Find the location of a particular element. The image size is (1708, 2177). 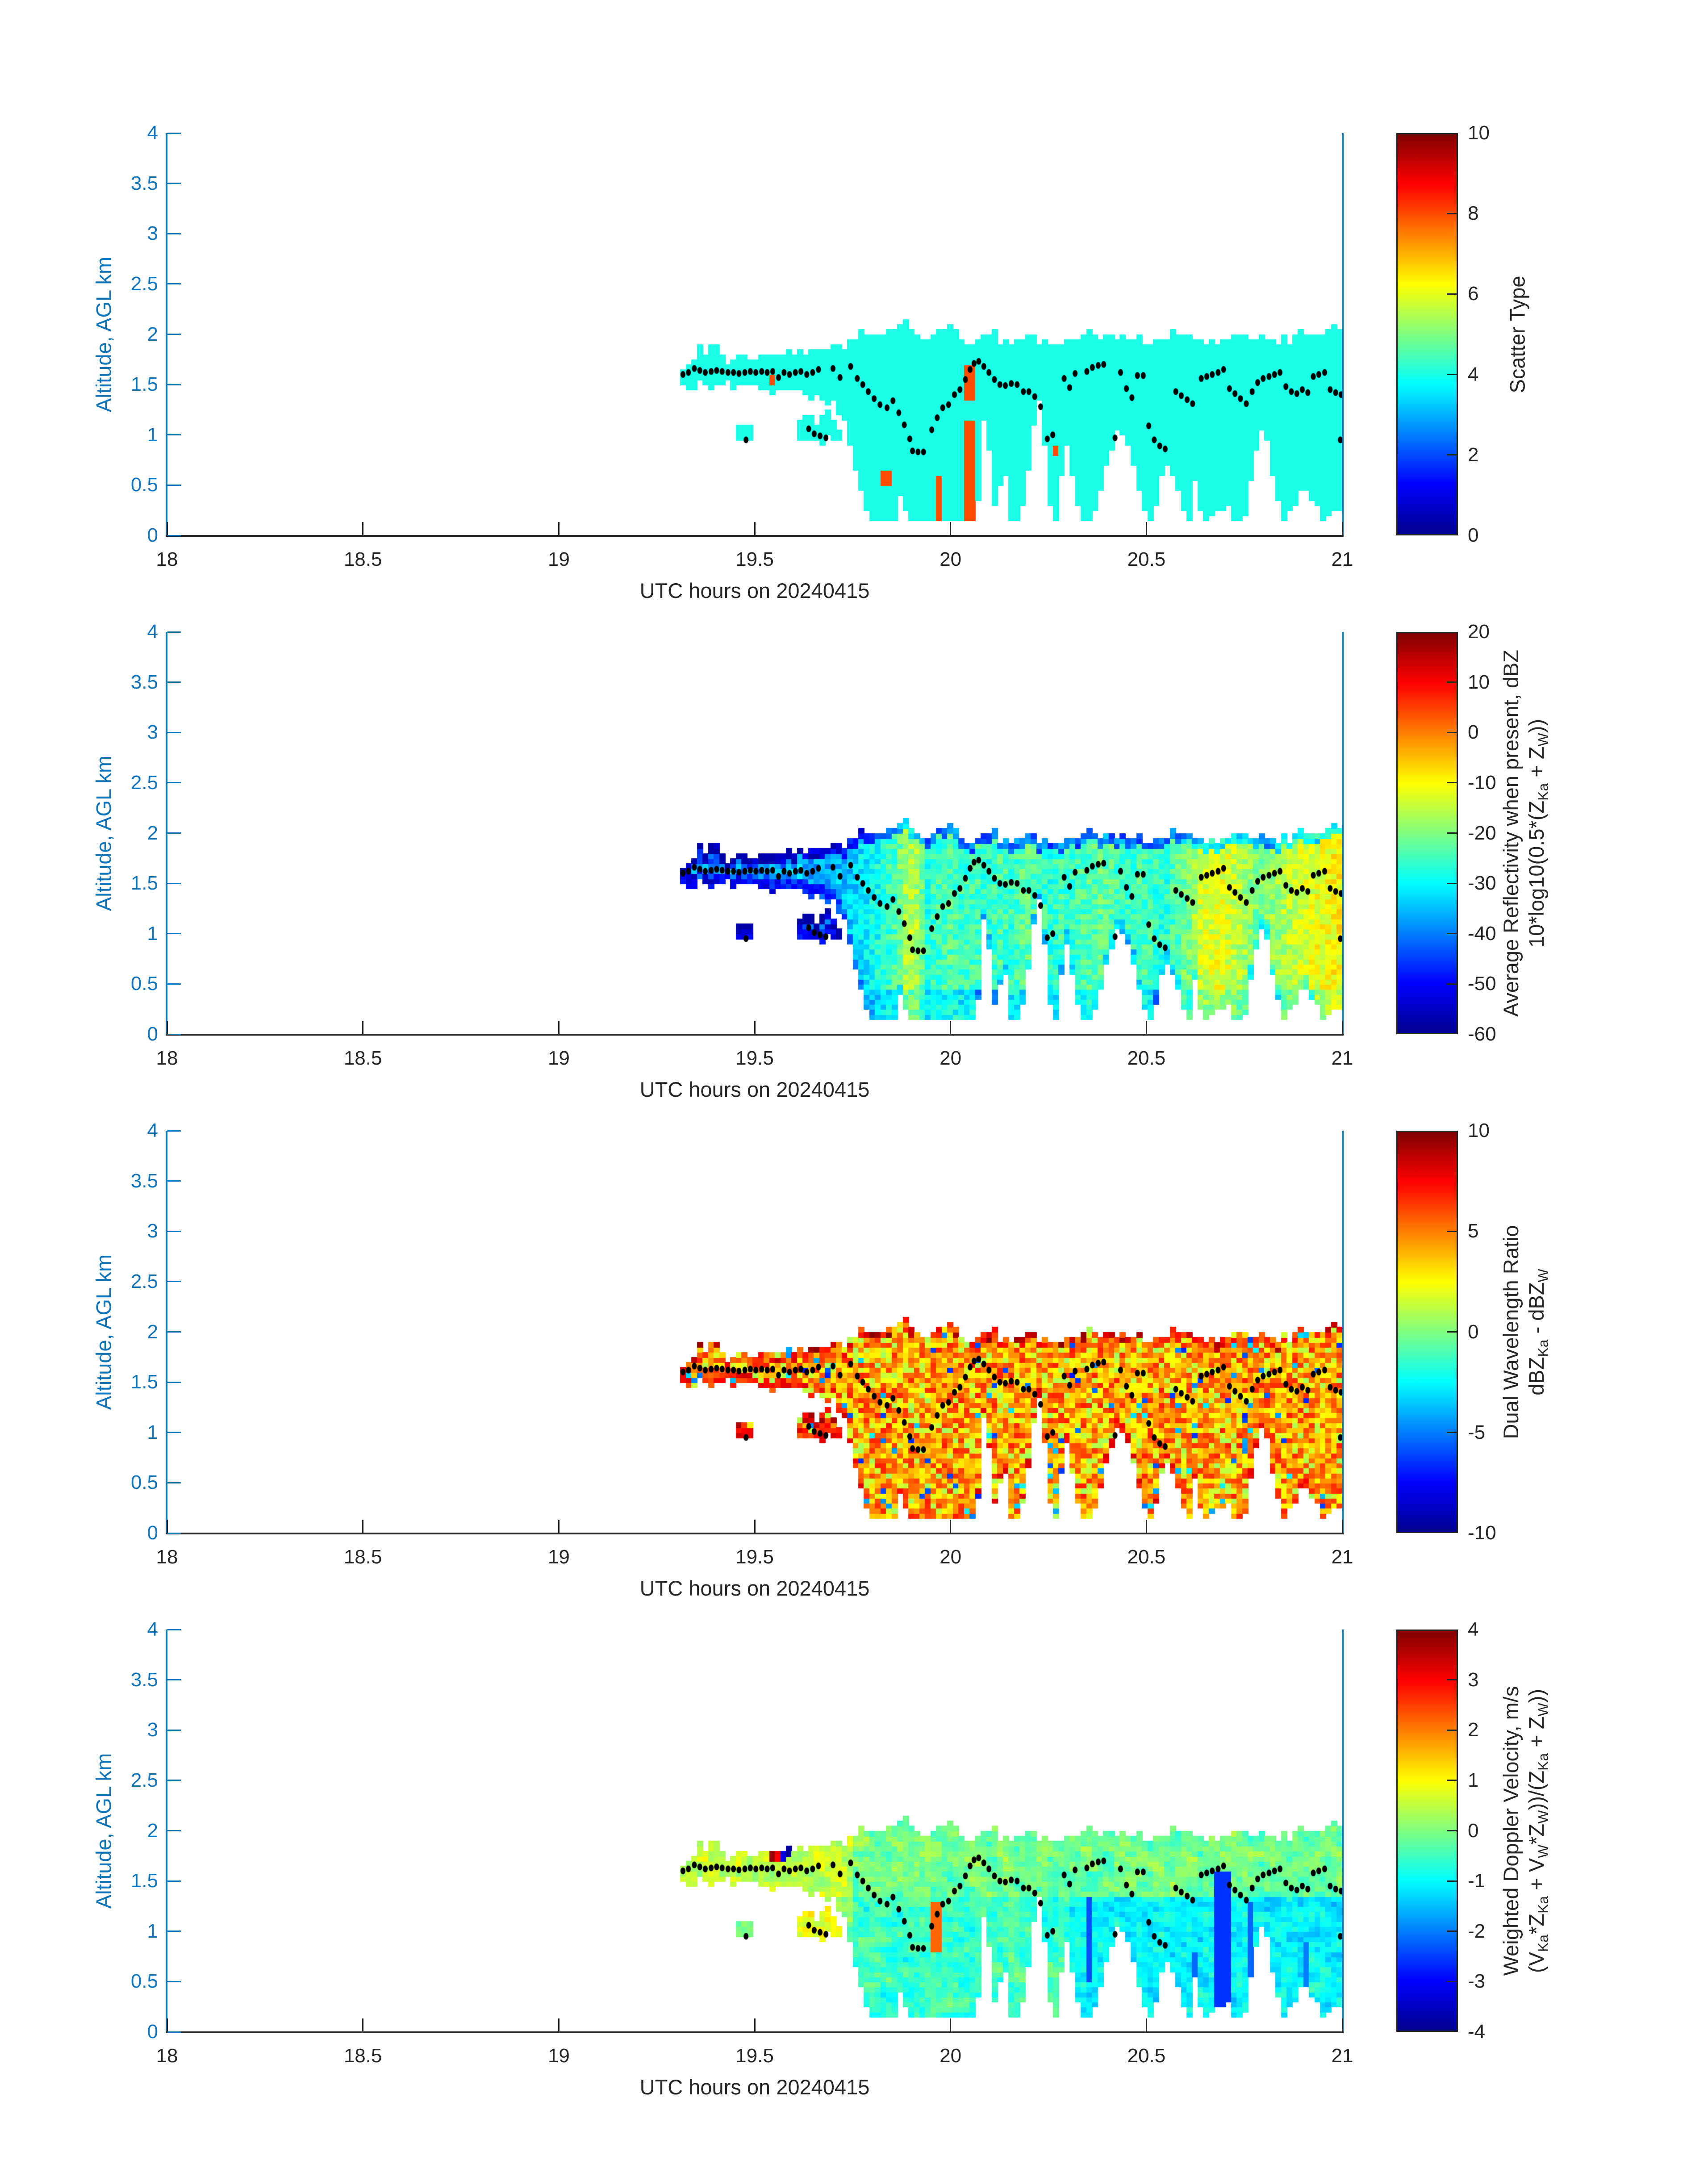

heatmap-canvas-weighted-doppler-velocity is located at coordinates (754, 1831).